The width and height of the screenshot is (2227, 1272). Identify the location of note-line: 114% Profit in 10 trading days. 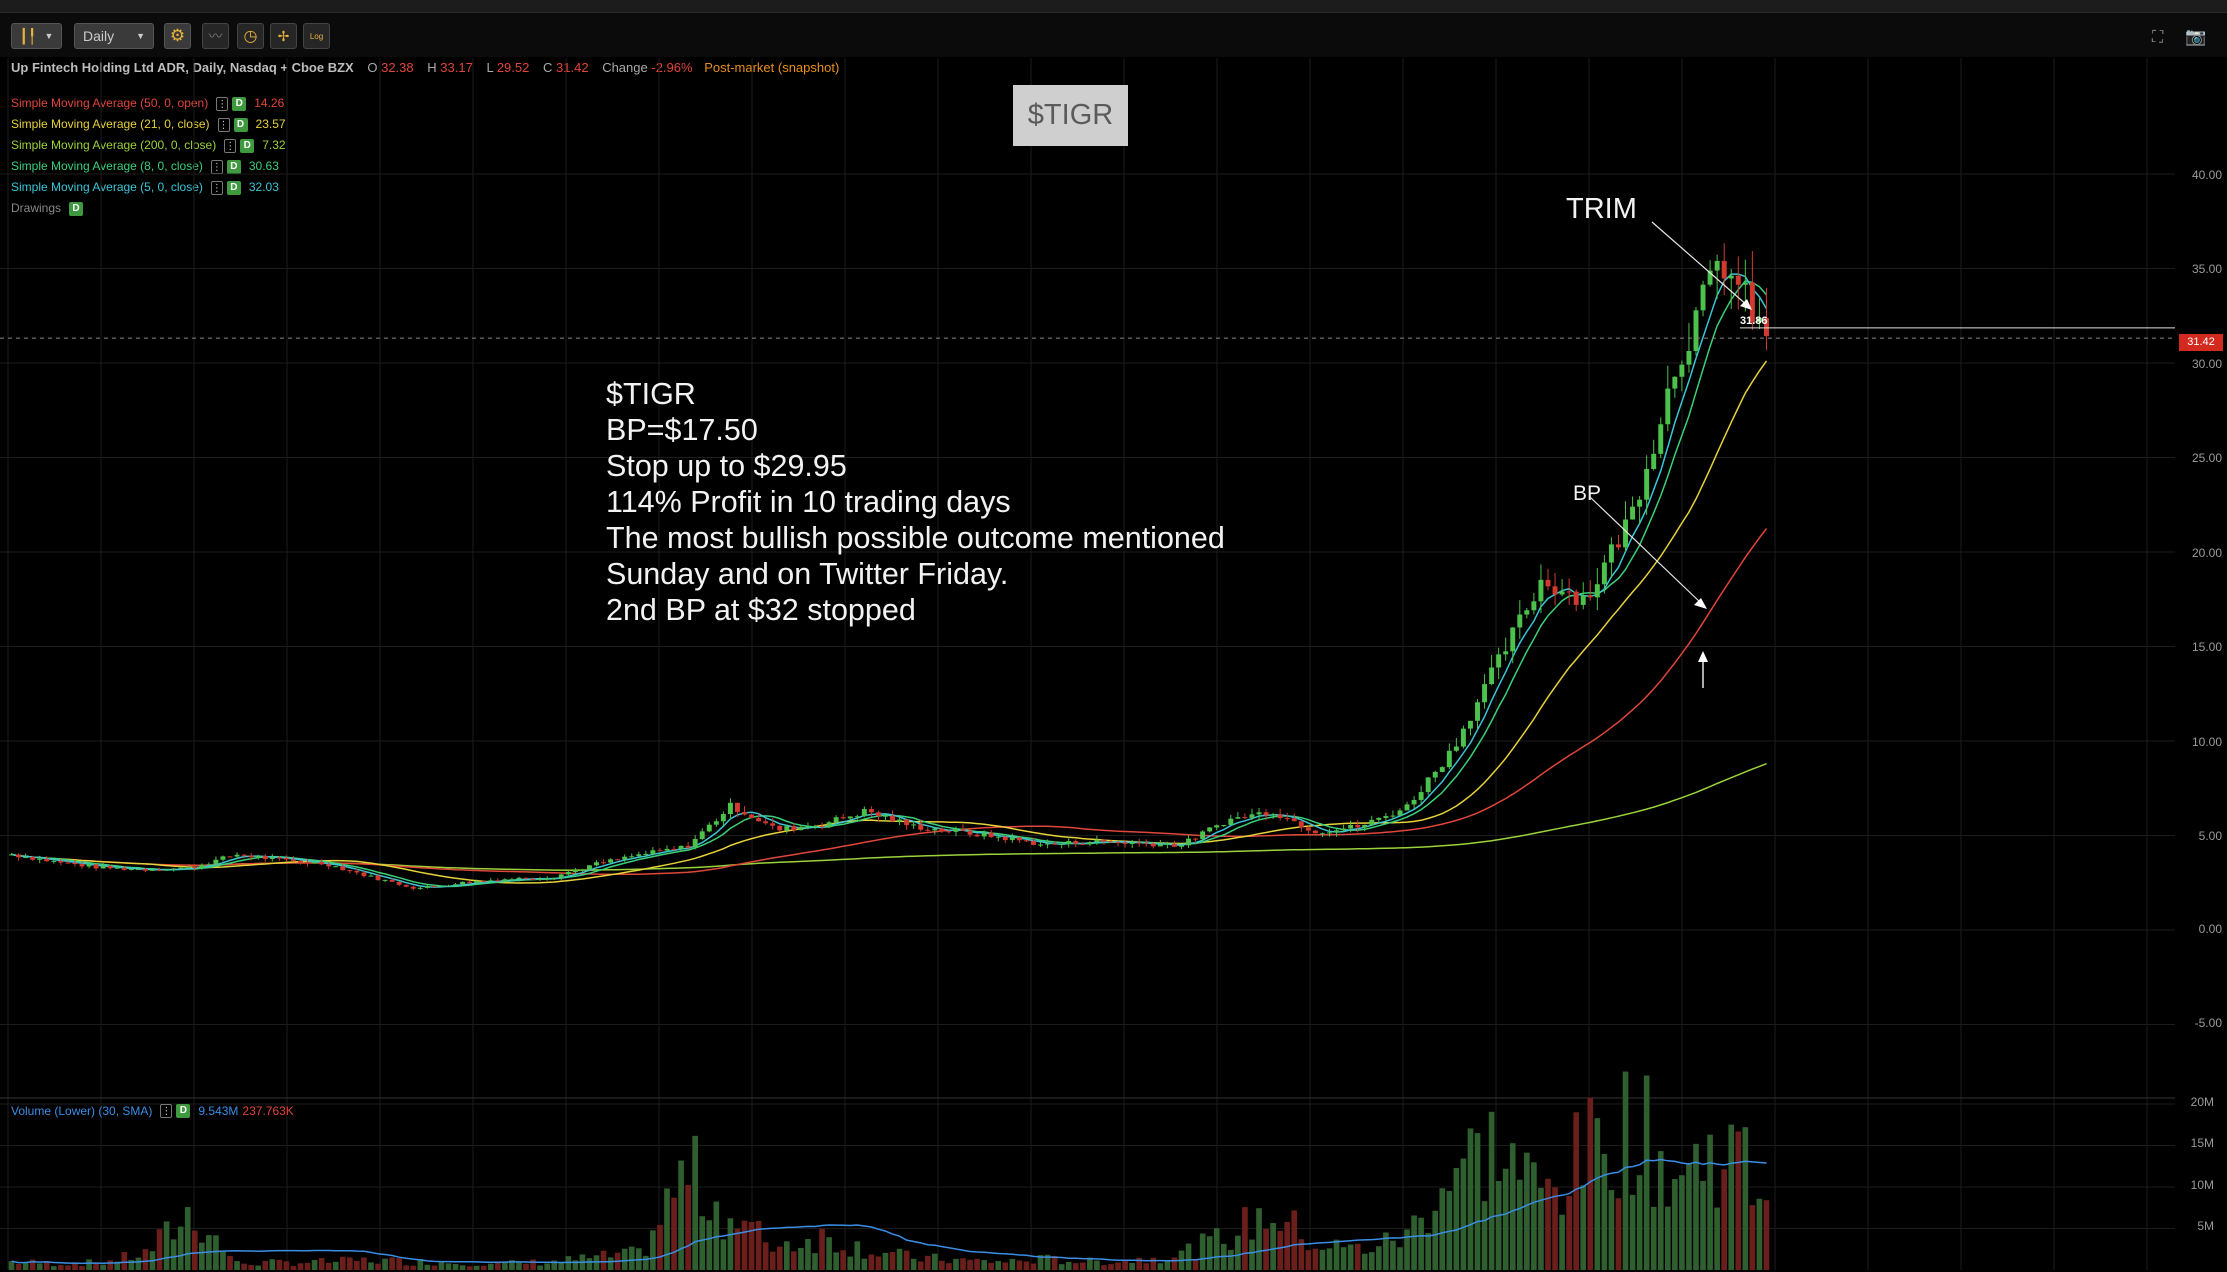
(808, 502).